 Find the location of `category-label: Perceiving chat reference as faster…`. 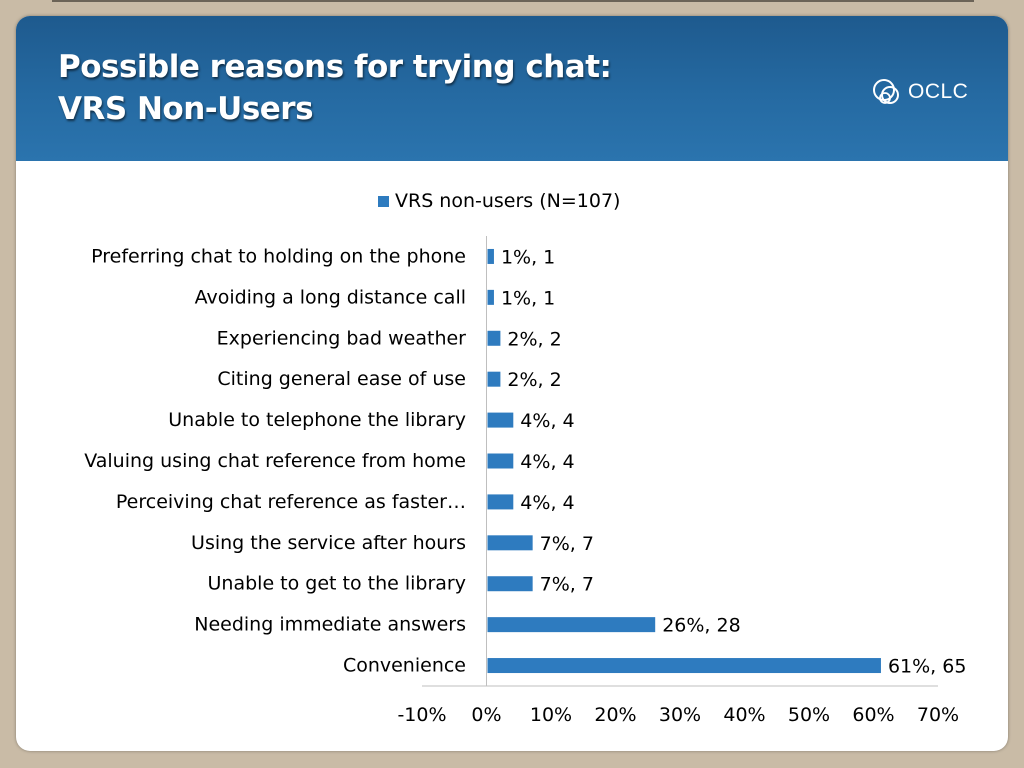

category-label: Perceiving chat reference as faster… is located at coordinates (291, 502).